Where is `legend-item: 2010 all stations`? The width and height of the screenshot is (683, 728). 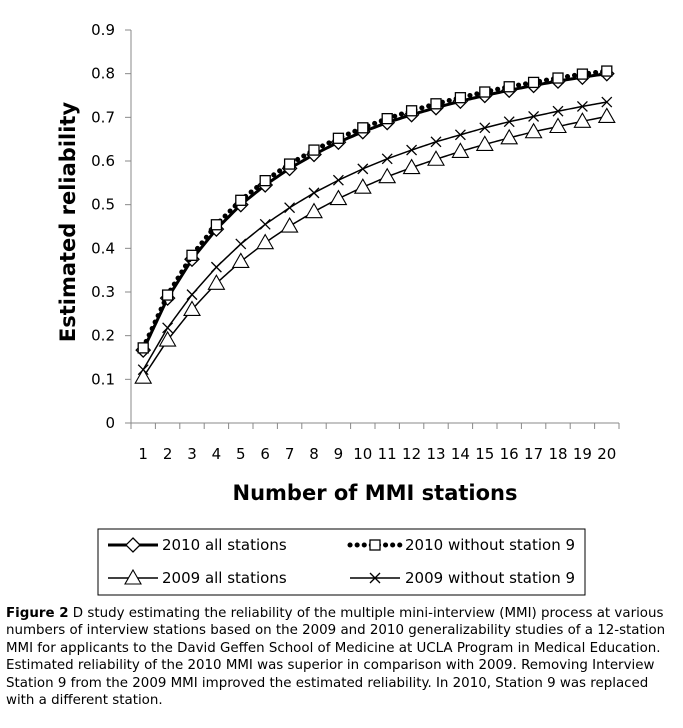
legend-item: 2010 all stations is located at coordinates (197, 545).